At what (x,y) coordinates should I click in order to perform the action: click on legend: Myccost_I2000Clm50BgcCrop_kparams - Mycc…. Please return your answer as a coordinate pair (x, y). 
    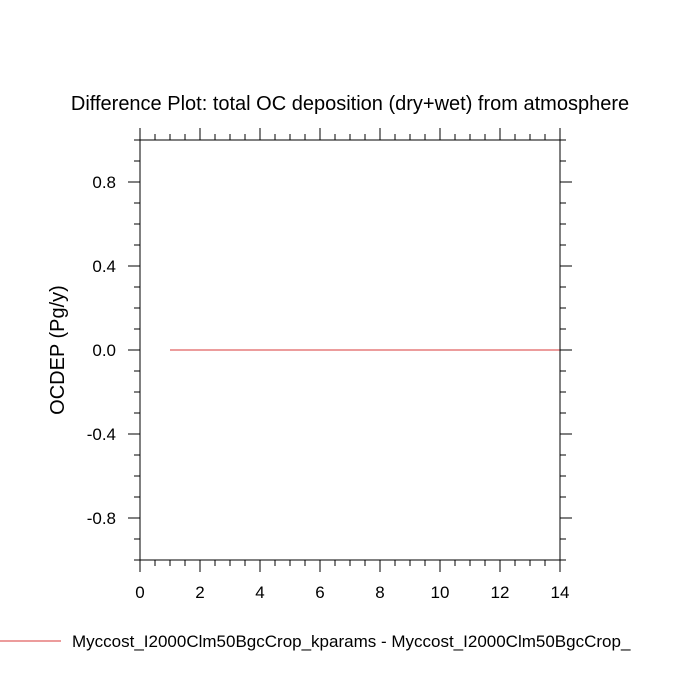
    Looking at the image, I should click on (315, 641).